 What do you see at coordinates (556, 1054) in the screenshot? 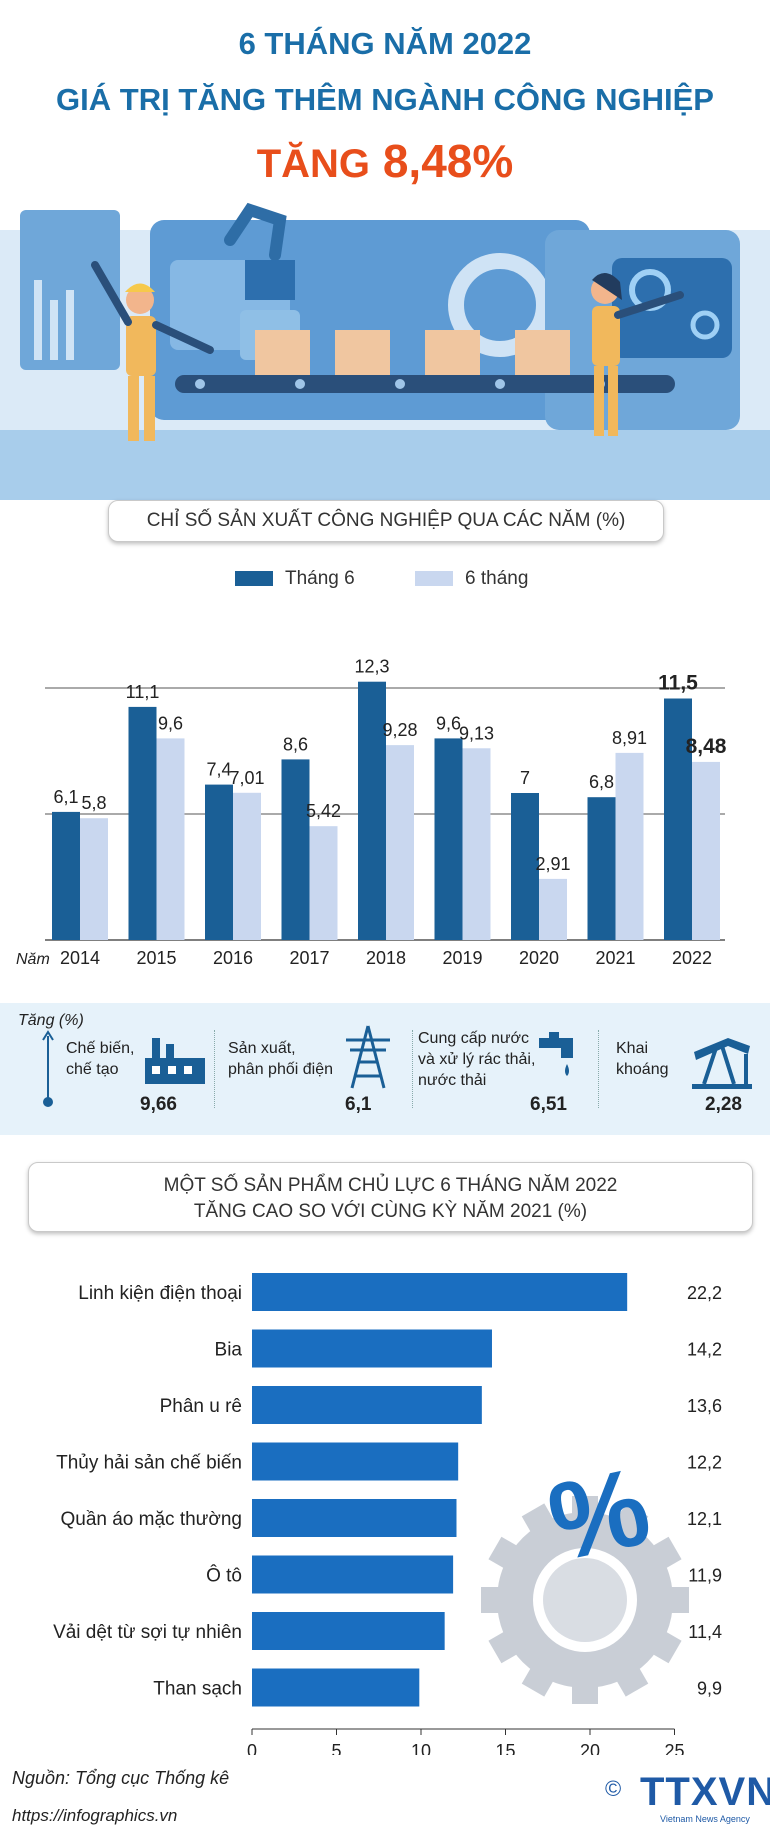
I see `water-tap-icon` at bounding box center [556, 1054].